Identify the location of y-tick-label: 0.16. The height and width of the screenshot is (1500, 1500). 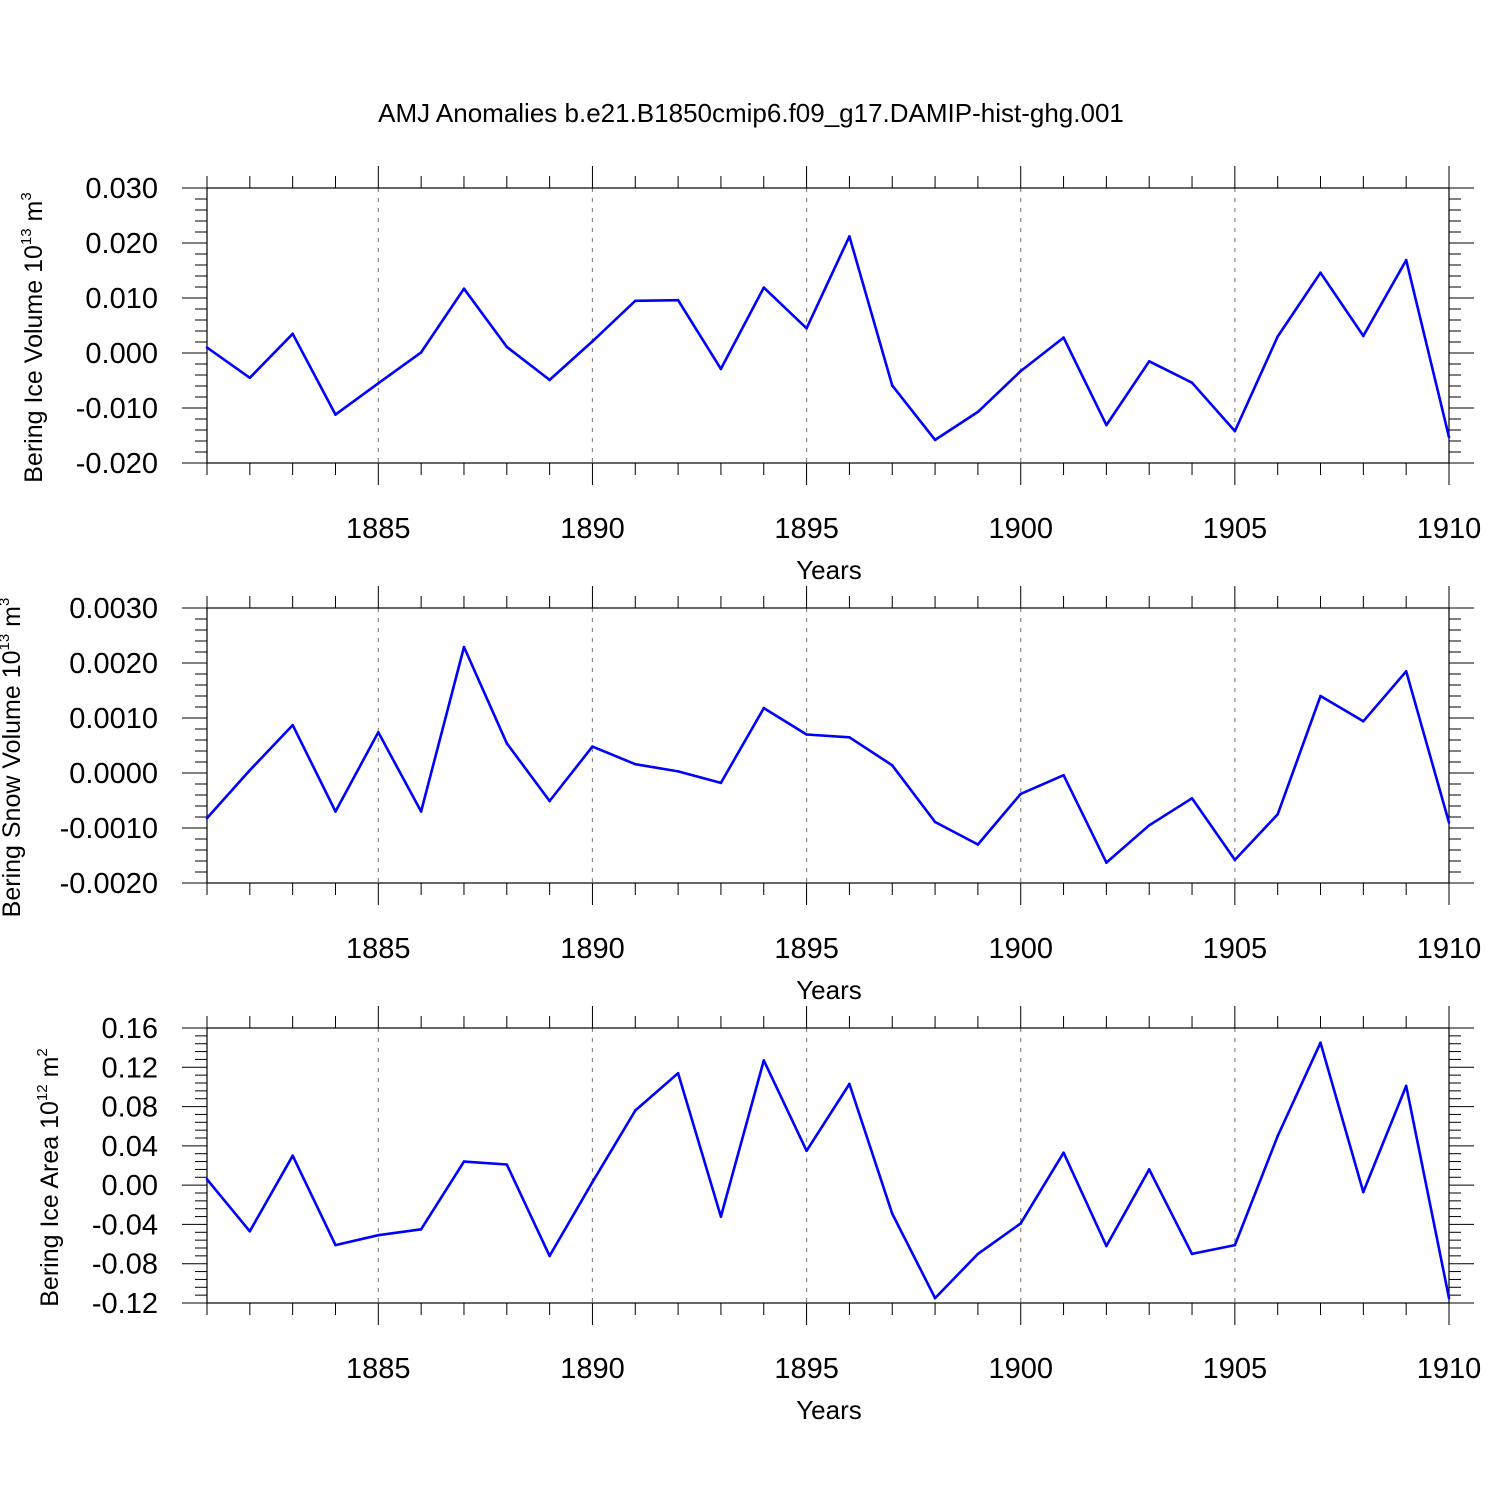
(130, 1029).